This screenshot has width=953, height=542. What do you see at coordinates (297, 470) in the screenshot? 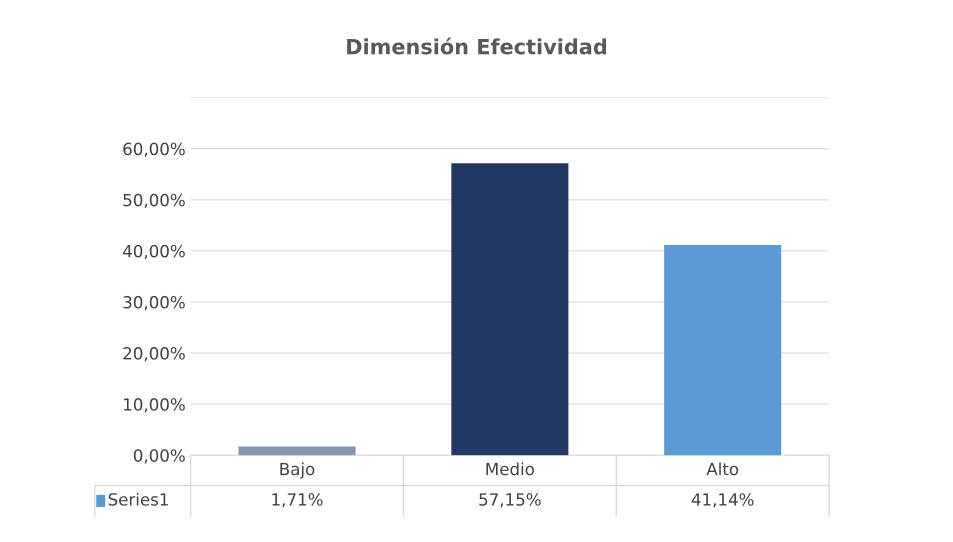
I see `x-tick-label: Bajo` at bounding box center [297, 470].